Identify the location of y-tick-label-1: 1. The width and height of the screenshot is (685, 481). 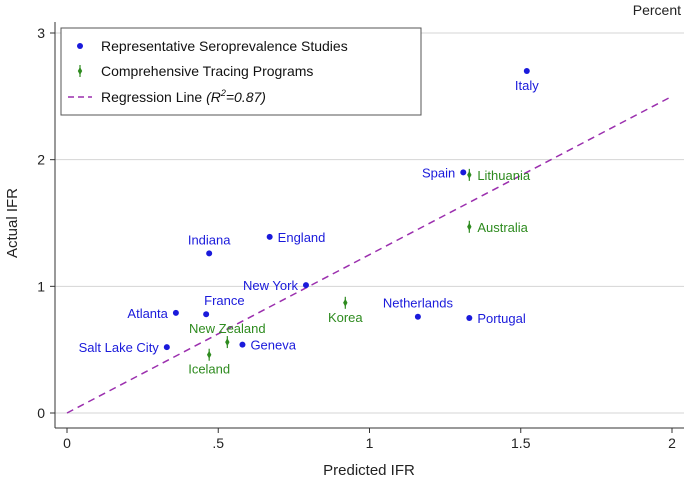
(41, 286).